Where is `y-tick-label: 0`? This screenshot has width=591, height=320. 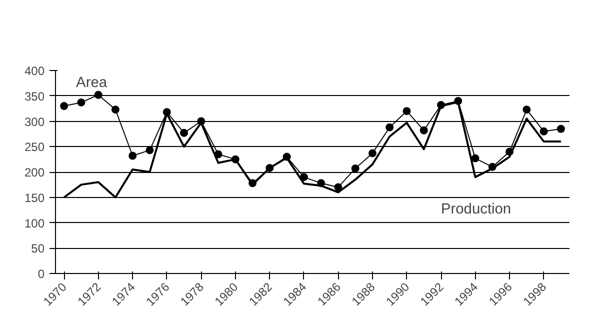 y-tick-label: 0 is located at coordinates (41, 274).